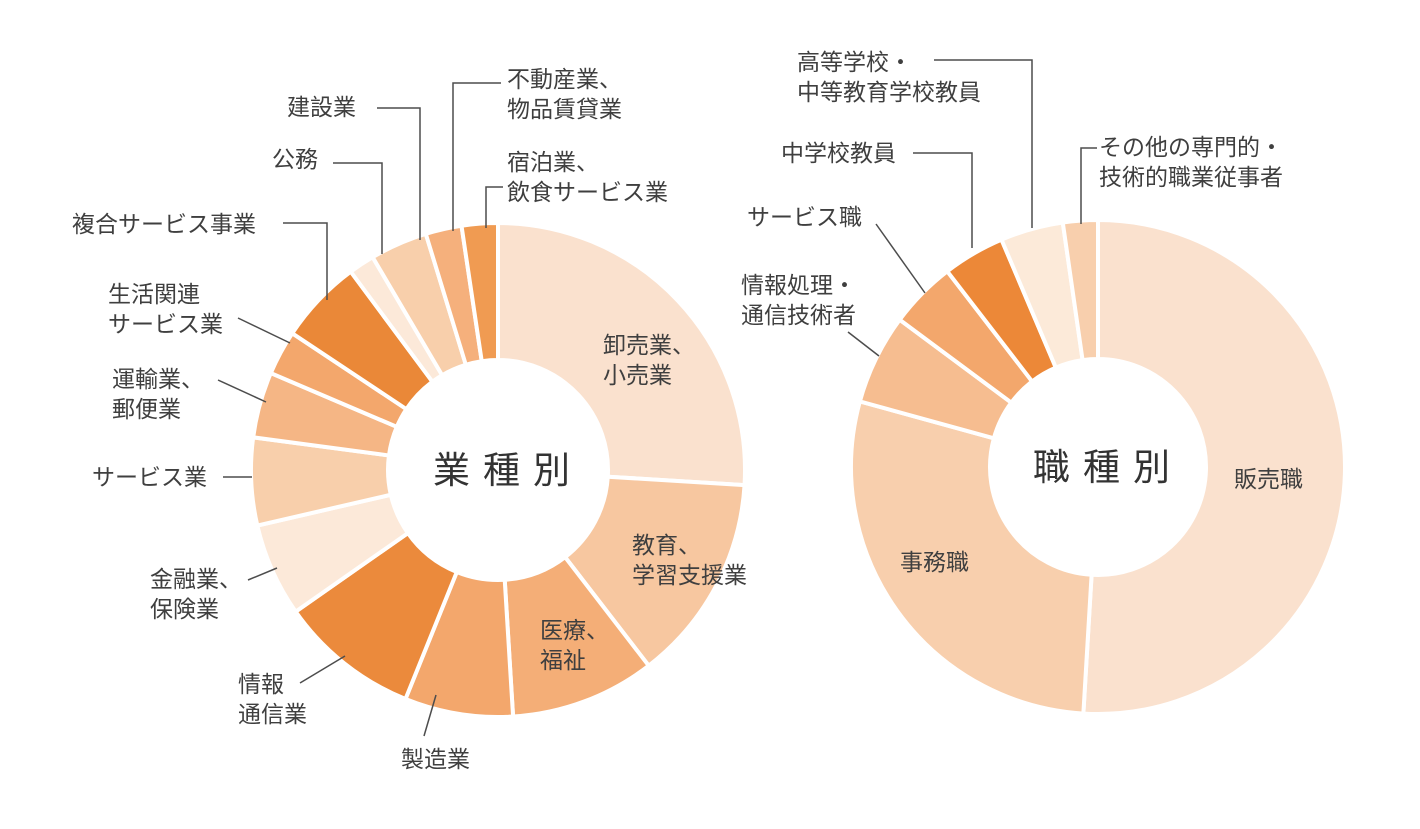 This screenshot has width=1420, height=829. What do you see at coordinates (262, 574) in the screenshot?
I see `industry-leader-line-kinyu` at bounding box center [262, 574].